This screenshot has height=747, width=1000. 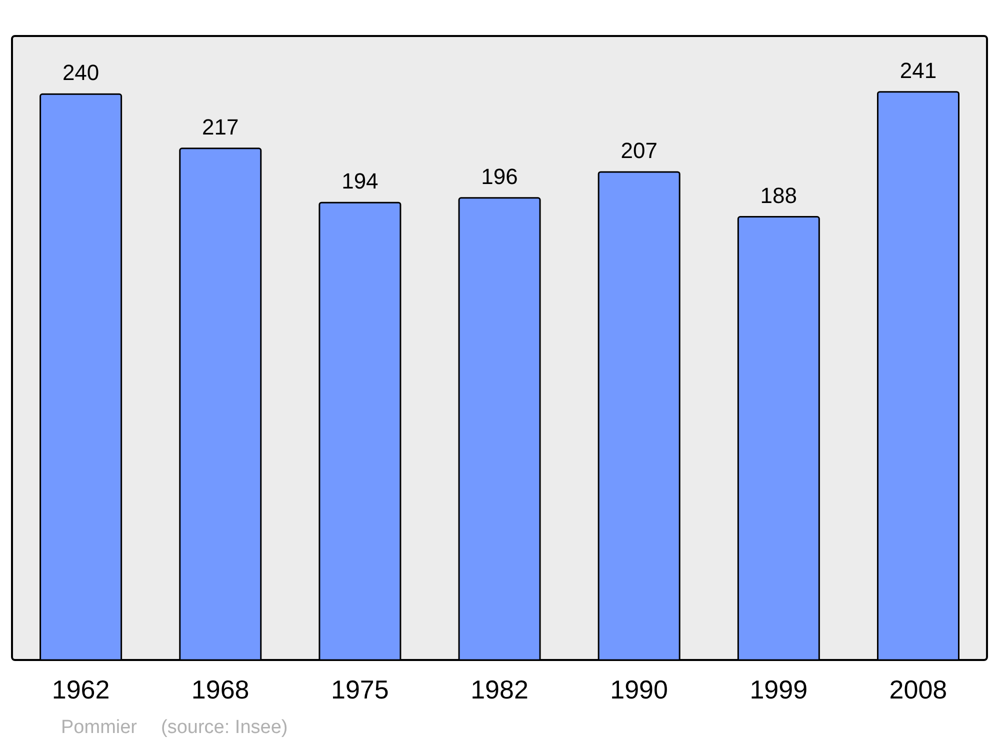 What do you see at coordinates (81, 689) in the screenshot?
I see `x-tick-label: 1962` at bounding box center [81, 689].